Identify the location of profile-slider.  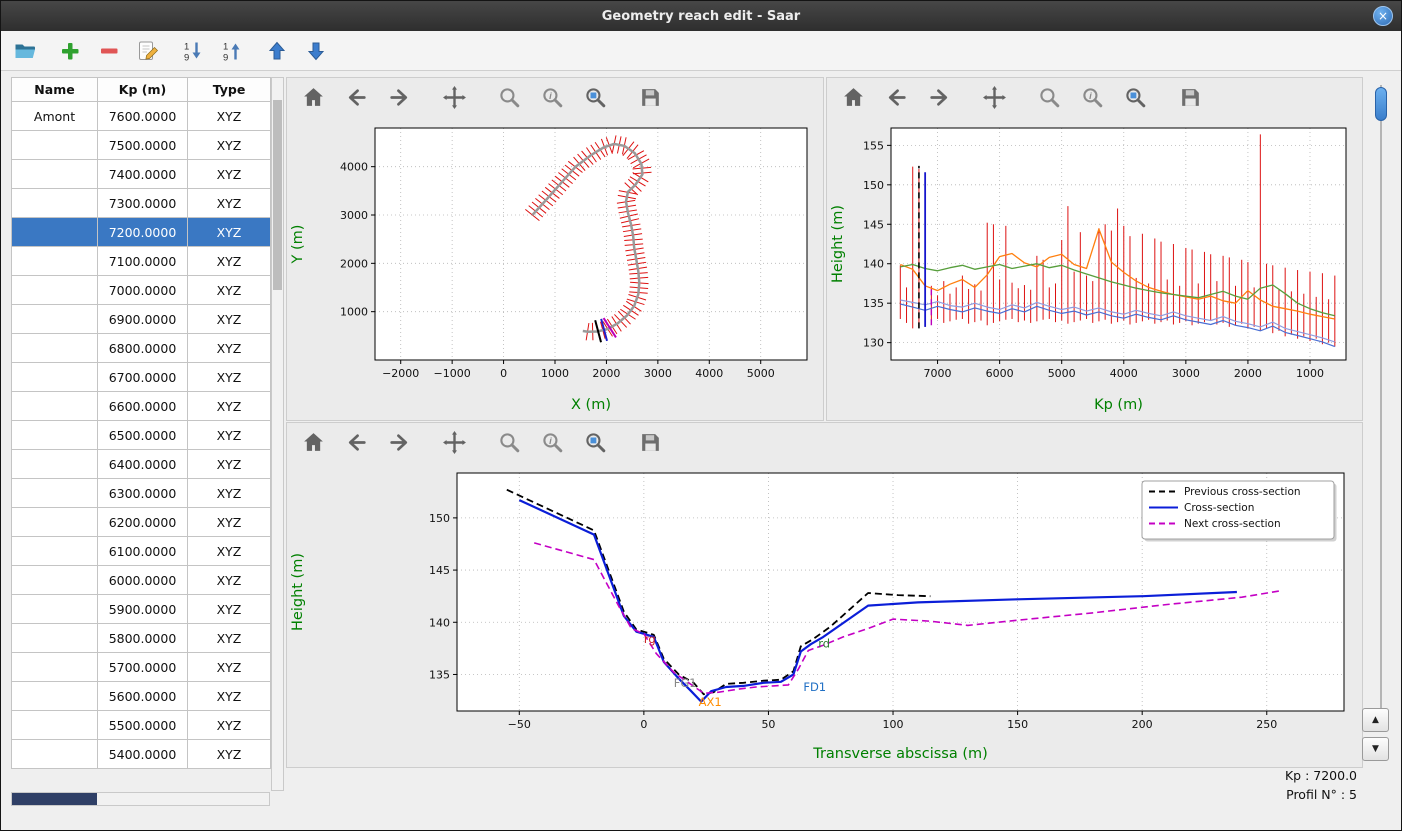
(1381, 400).